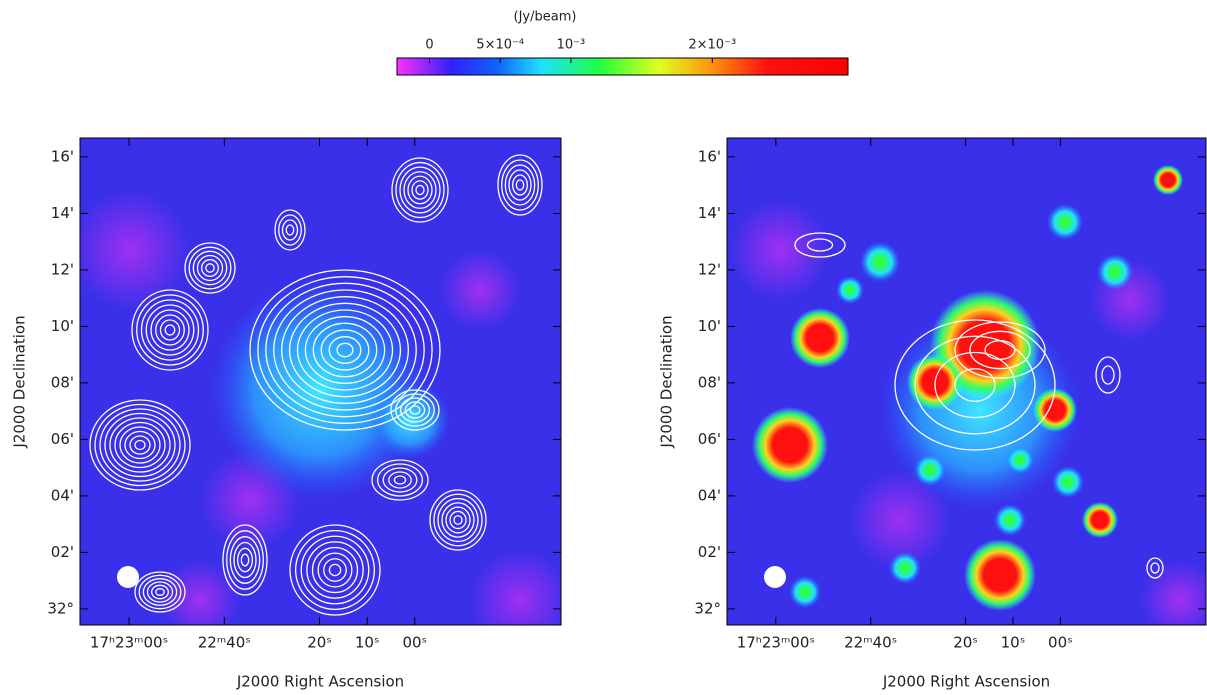  Describe the element at coordinates (62, 156) in the screenshot. I see `y-tick-label: 16'` at that location.